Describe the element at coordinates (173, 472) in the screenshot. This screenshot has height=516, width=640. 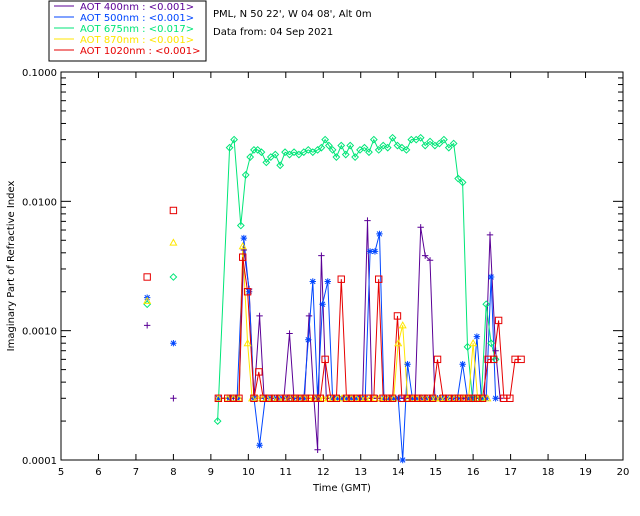
I see `x-tick-label-8: 8` at that location.